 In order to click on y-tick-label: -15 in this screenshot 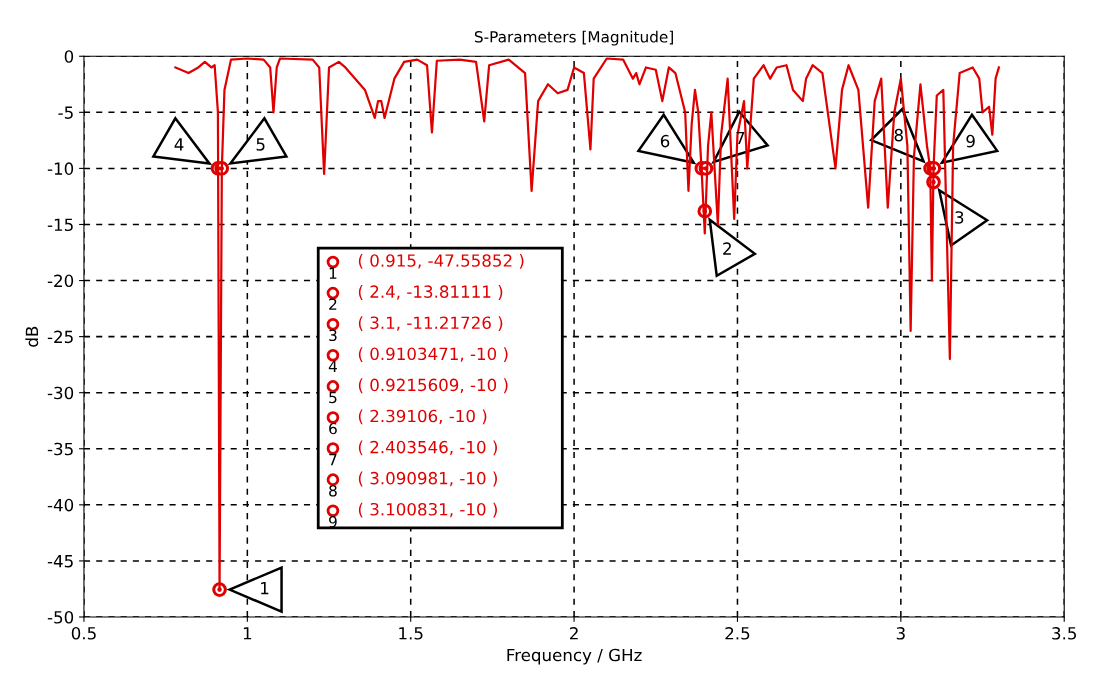, I will do `click(60, 225)`.